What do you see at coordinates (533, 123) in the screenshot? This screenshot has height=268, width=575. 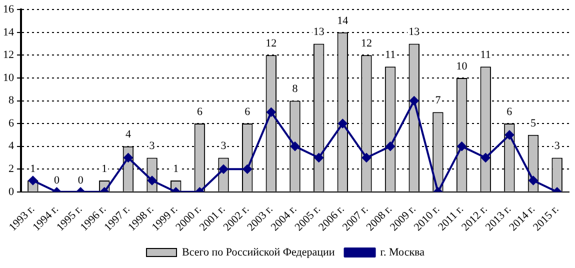 I see `data-label: 5` at bounding box center [533, 123].